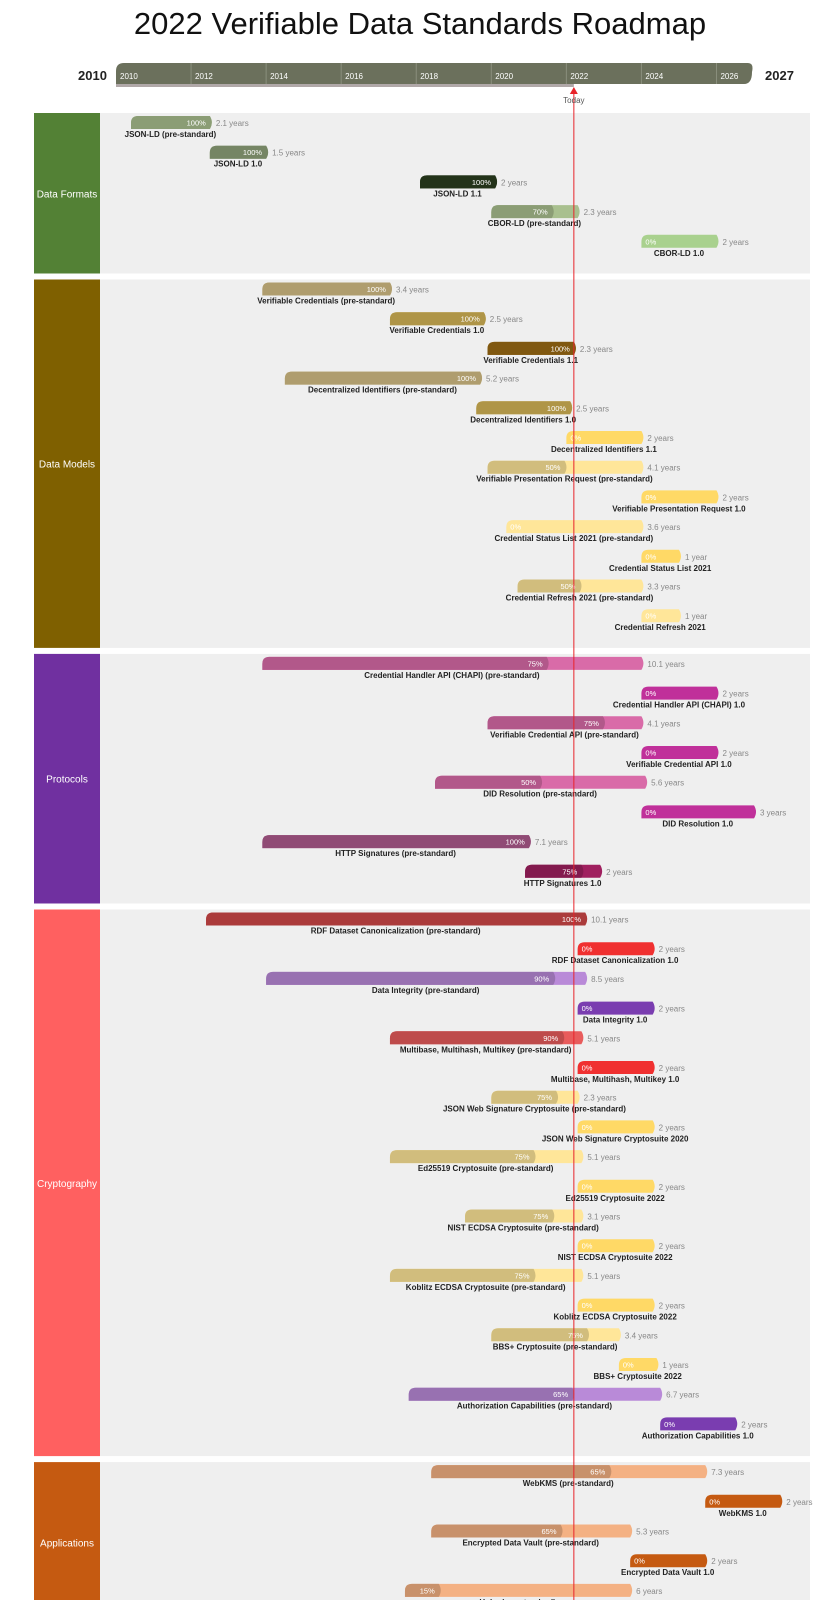  Describe the element at coordinates (615, 1020) in the screenshot. I see `task-name-label: Data Integrity 1.0` at that location.